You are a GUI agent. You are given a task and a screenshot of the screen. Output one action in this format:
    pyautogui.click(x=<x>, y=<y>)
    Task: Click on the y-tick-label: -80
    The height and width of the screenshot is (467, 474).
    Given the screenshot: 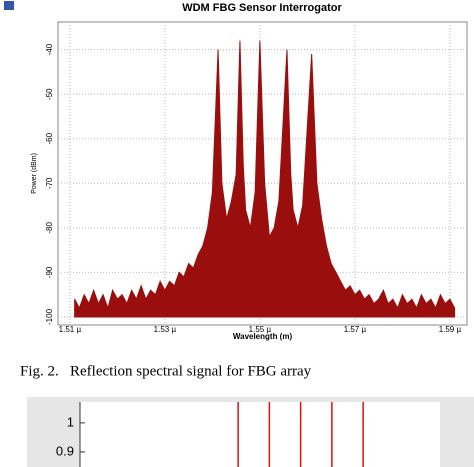 What is the action you would take?
    pyautogui.click(x=49, y=228)
    